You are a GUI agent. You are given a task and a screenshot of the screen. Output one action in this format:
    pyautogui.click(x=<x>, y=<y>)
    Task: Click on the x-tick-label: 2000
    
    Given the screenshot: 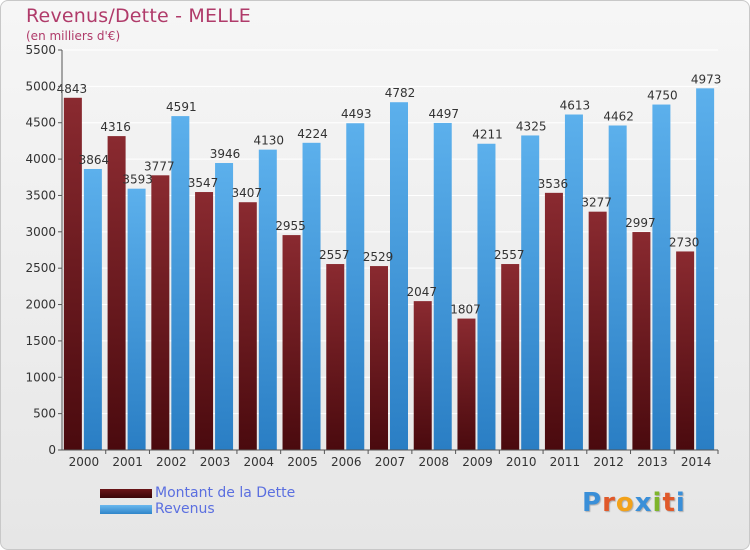 What is the action you would take?
    pyautogui.click(x=84, y=462)
    